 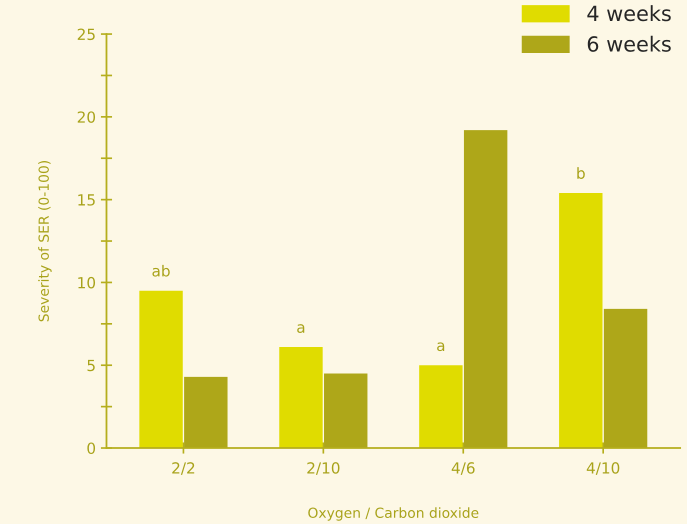 I want to click on legend-label: 4 weeks, so click(x=629, y=13).